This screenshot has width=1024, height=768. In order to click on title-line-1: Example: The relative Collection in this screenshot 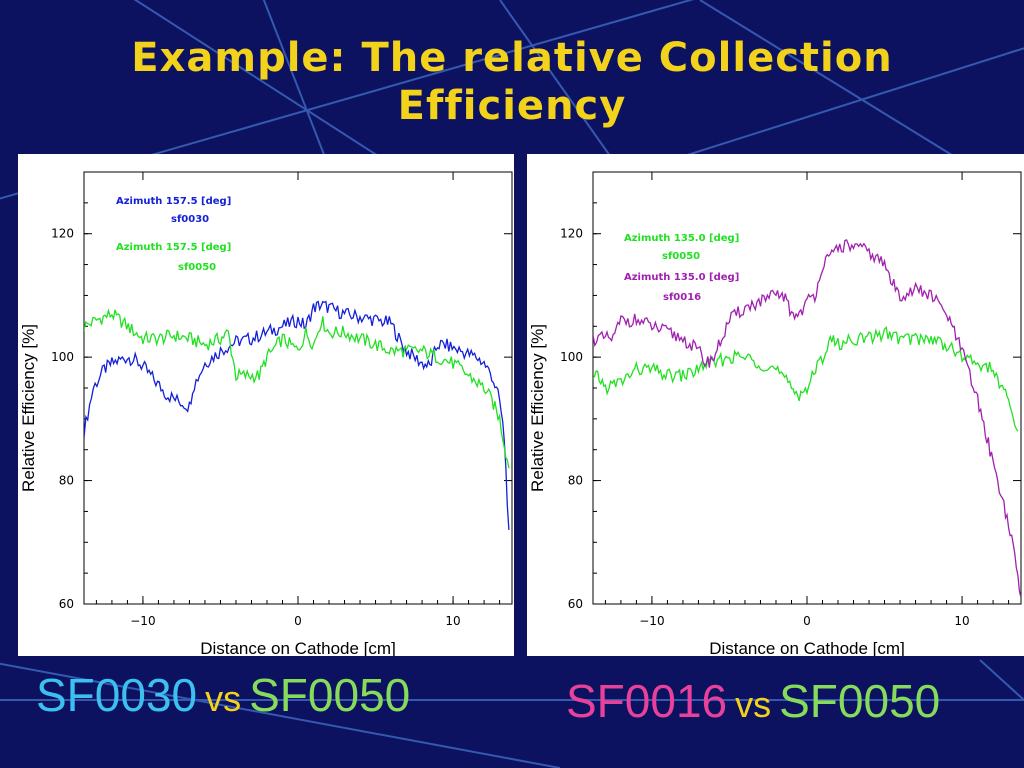, I will do `click(512, 58)`.